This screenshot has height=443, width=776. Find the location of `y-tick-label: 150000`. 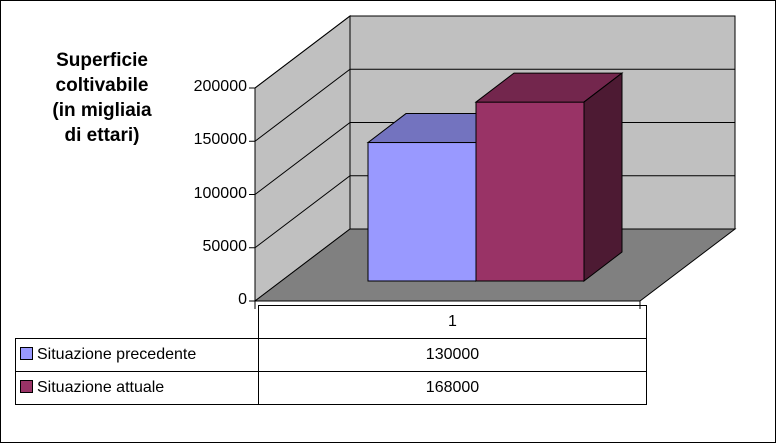

y-tick-label: 150000 is located at coordinates (220, 140).